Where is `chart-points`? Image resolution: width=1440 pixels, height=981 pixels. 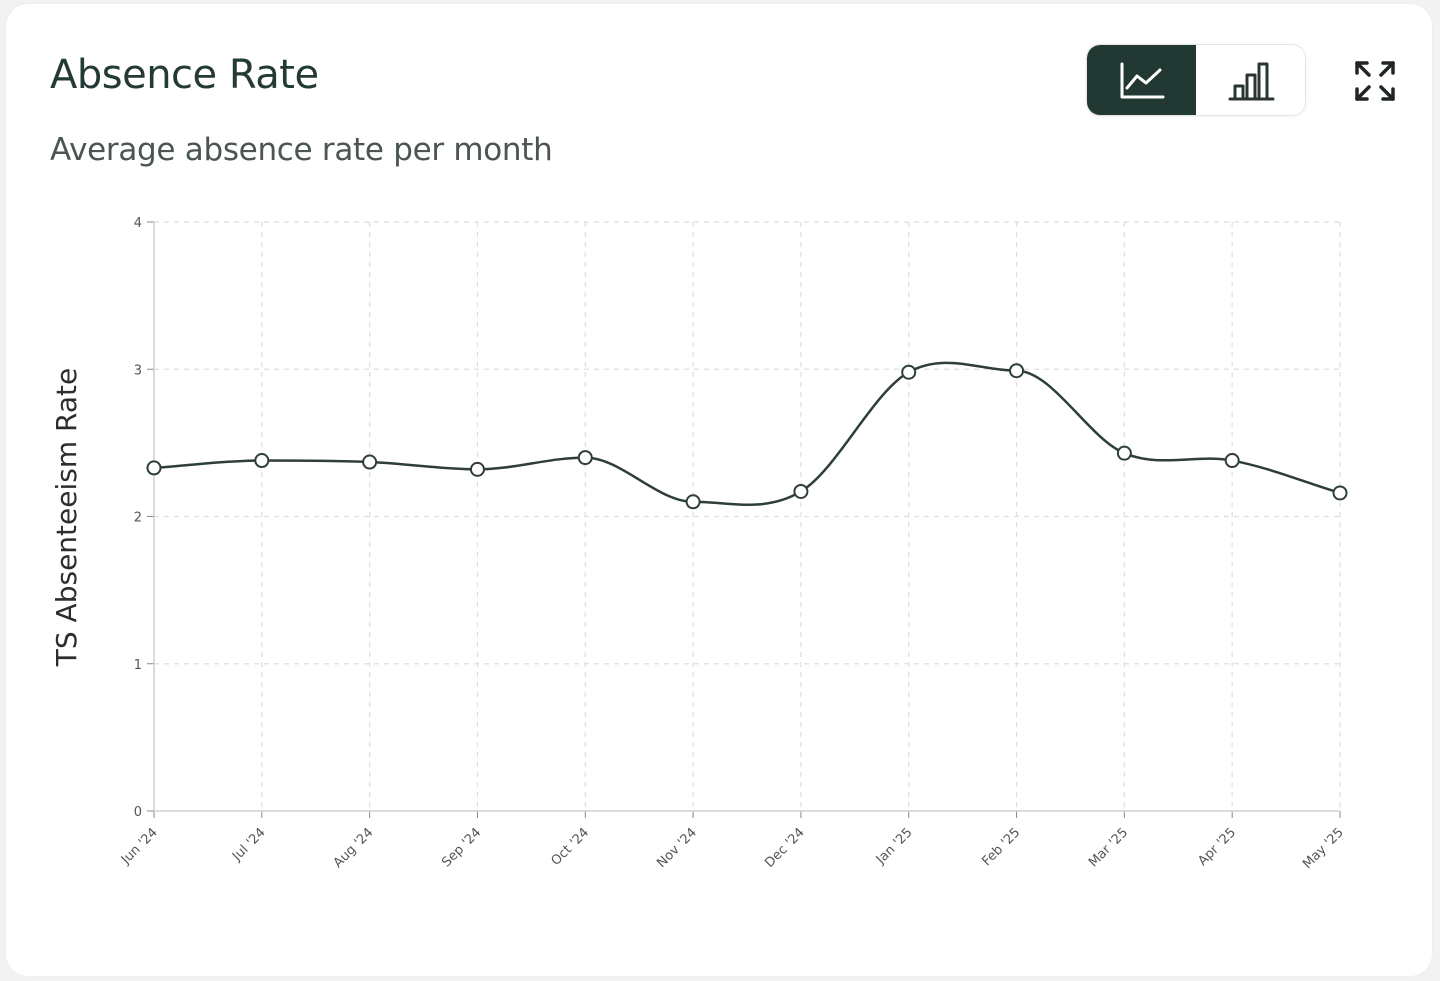 chart-points is located at coordinates (747, 436).